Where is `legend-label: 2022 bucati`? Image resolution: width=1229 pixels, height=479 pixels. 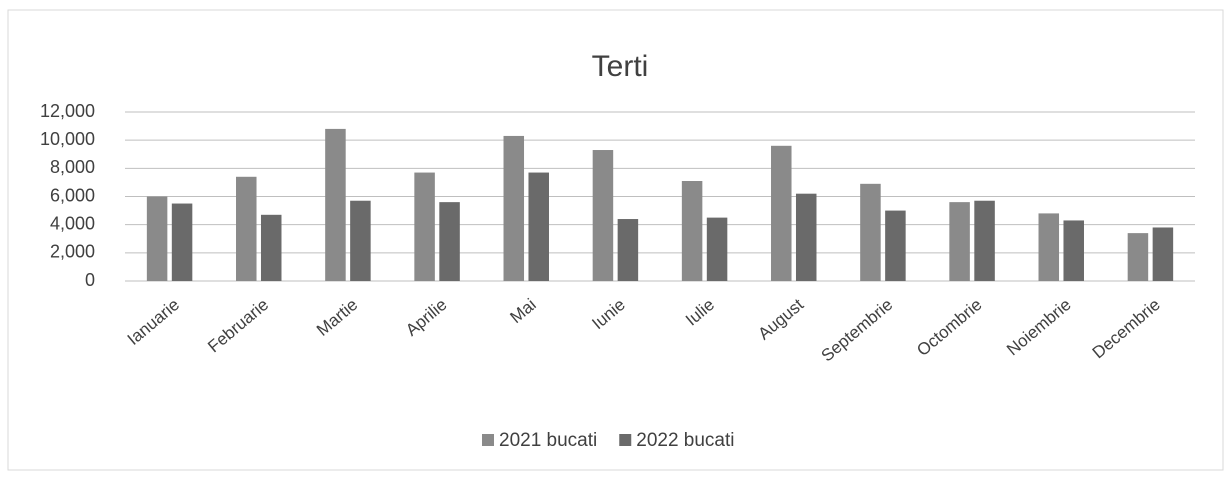
legend-label: 2022 bucati is located at coordinates (685, 440).